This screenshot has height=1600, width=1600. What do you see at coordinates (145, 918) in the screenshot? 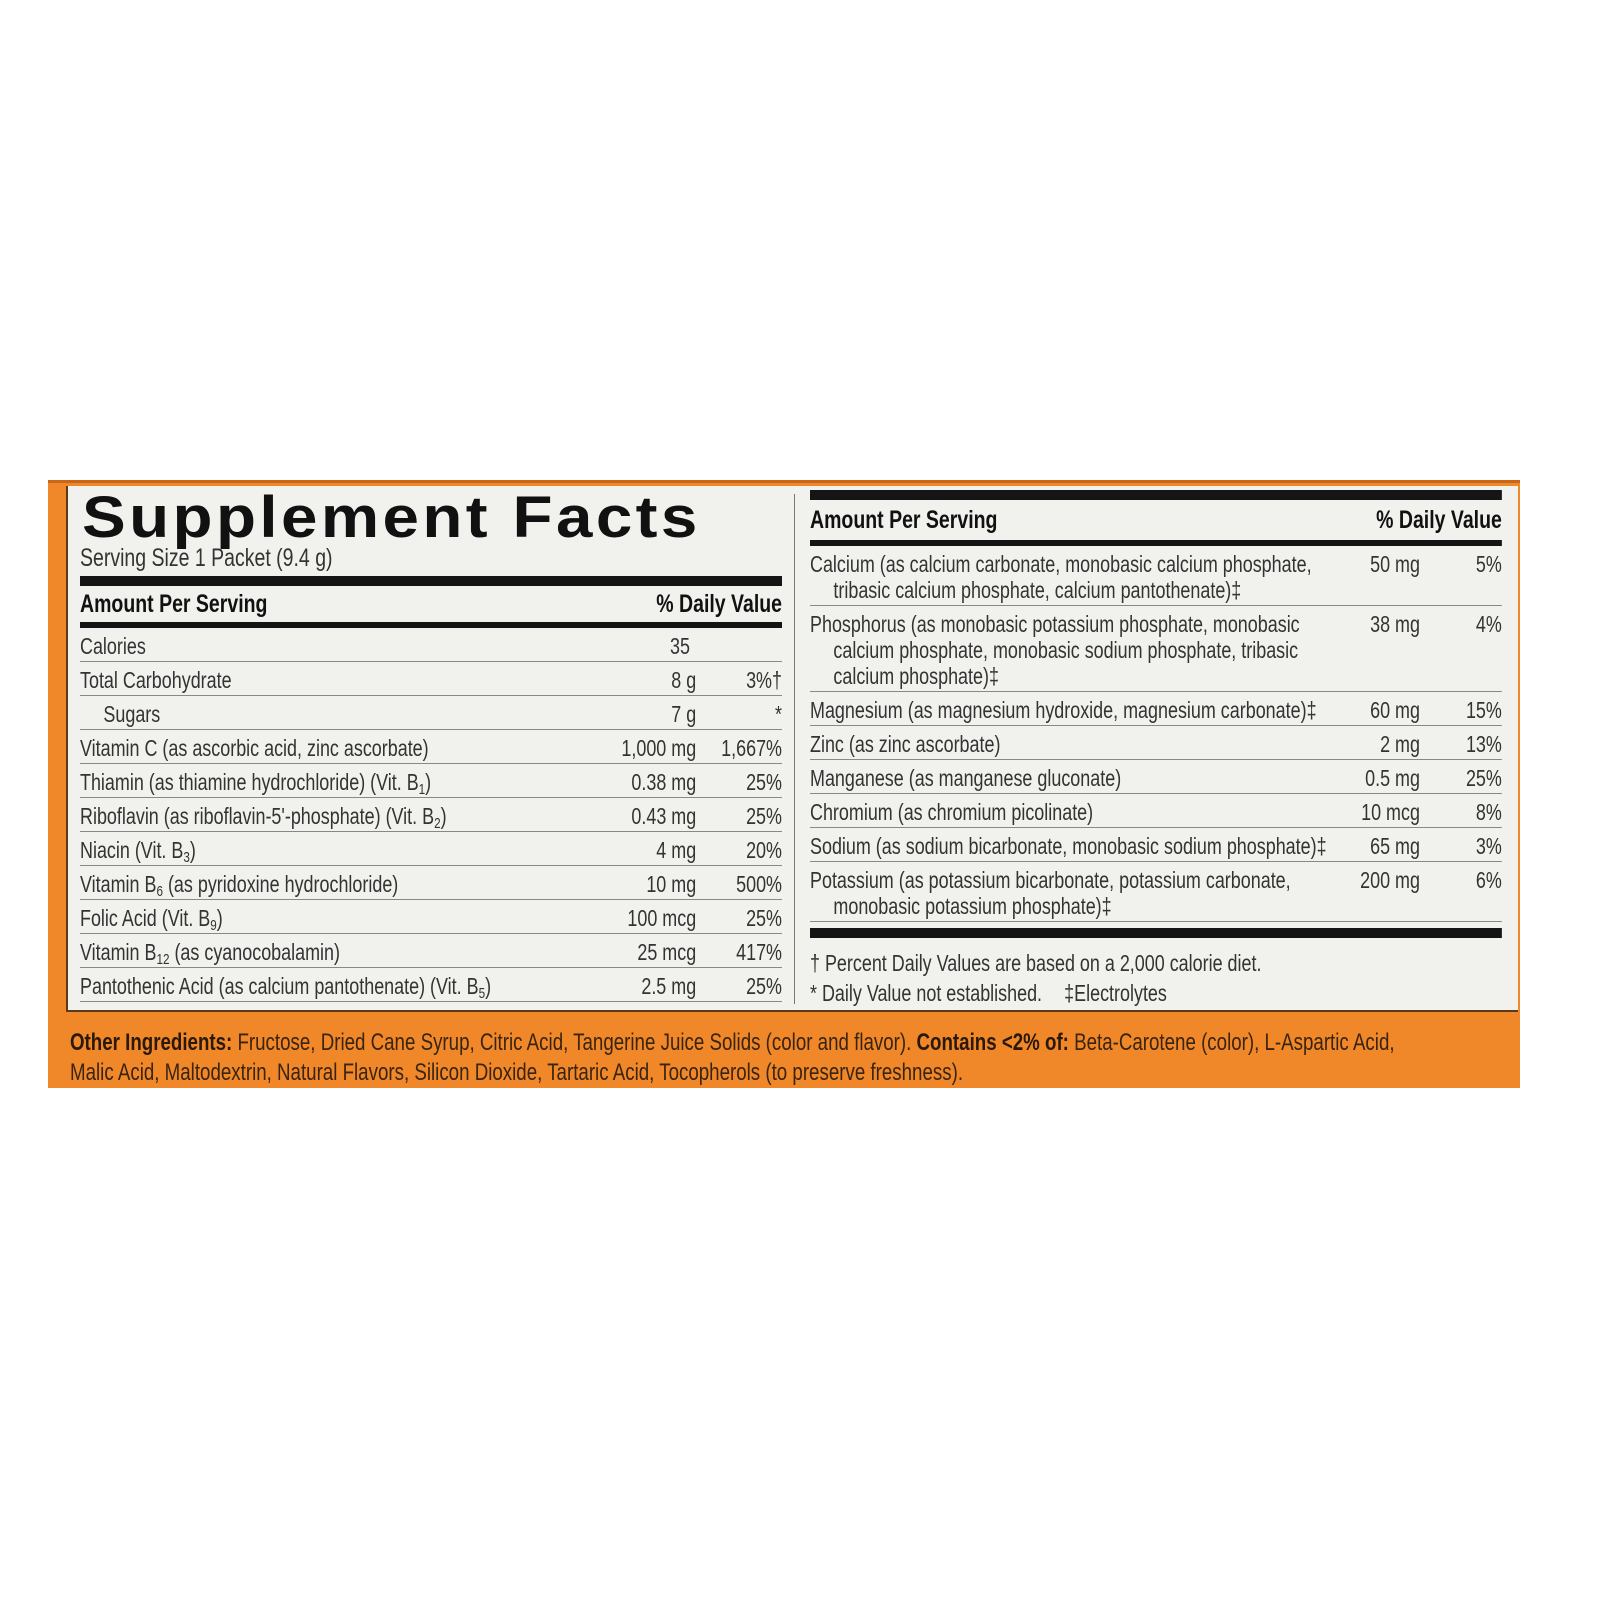
I see `nutrient-name-text: Folic Acid (Vit. B` at bounding box center [145, 918].